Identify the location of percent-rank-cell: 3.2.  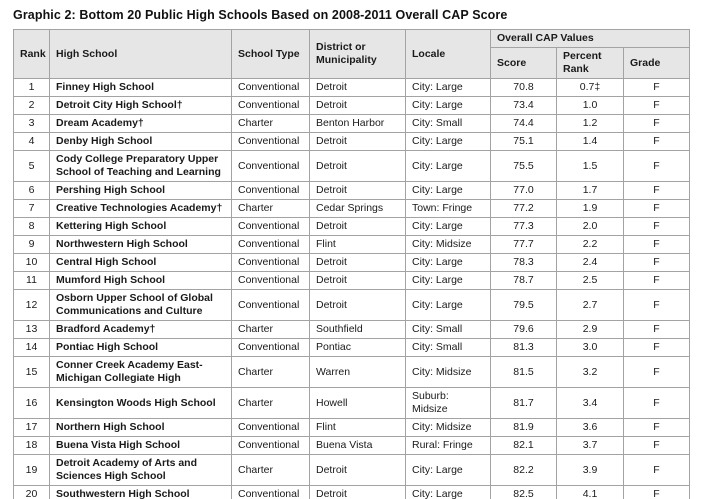
(590, 372).